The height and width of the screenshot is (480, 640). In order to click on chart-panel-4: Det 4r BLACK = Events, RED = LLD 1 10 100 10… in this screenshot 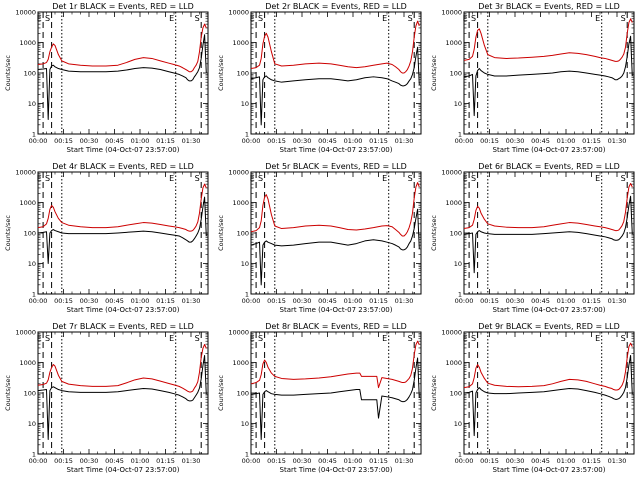, I will do `click(106, 238)`.